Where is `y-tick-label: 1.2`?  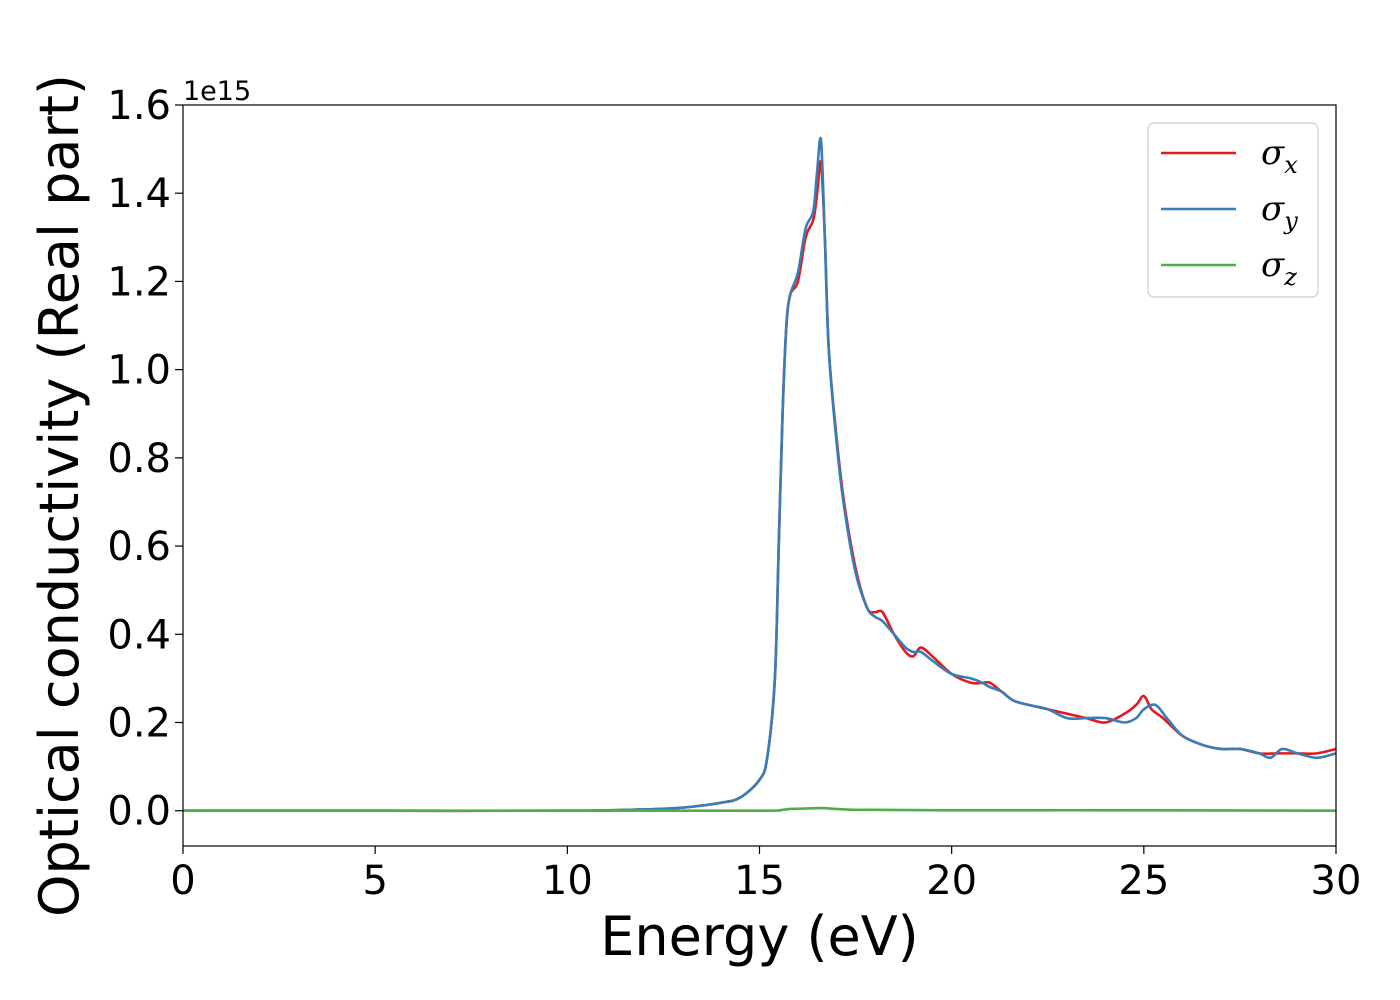 y-tick-label: 1.2 is located at coordinates (139, 282).